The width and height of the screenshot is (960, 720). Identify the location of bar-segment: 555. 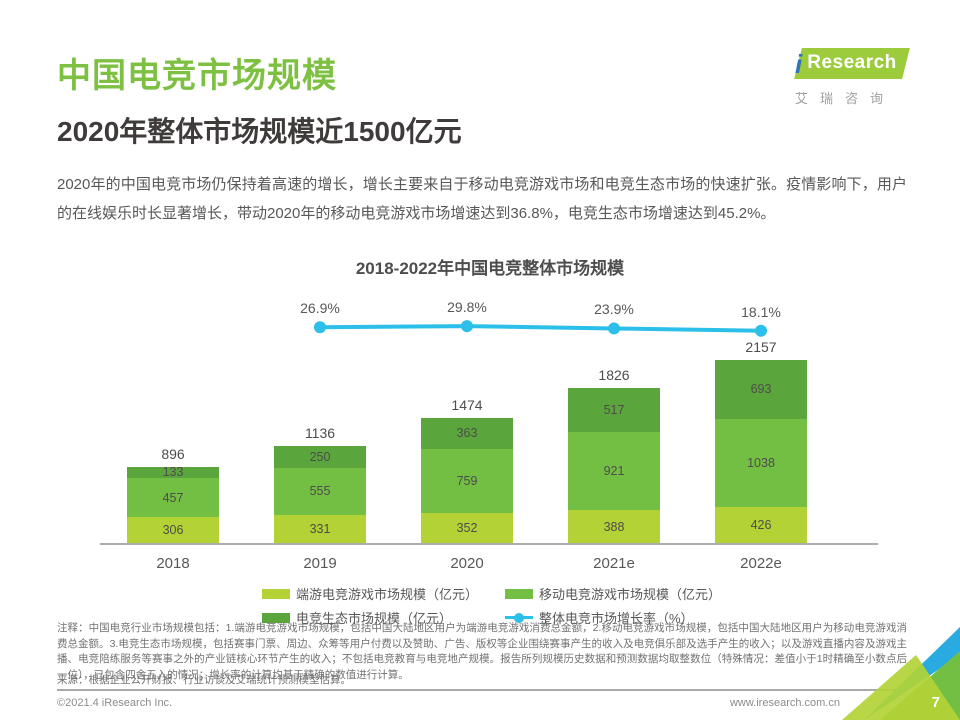
(320, 491).